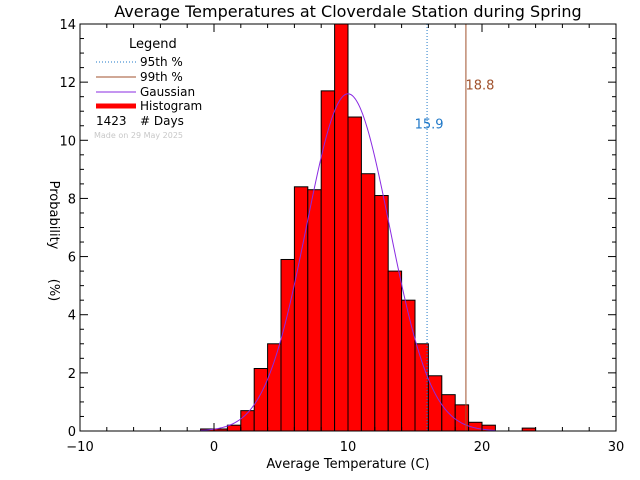  Describe the element at coordinates (479, 85) in the screenshot. I see `percentile-99-label: 18.8` at that location.